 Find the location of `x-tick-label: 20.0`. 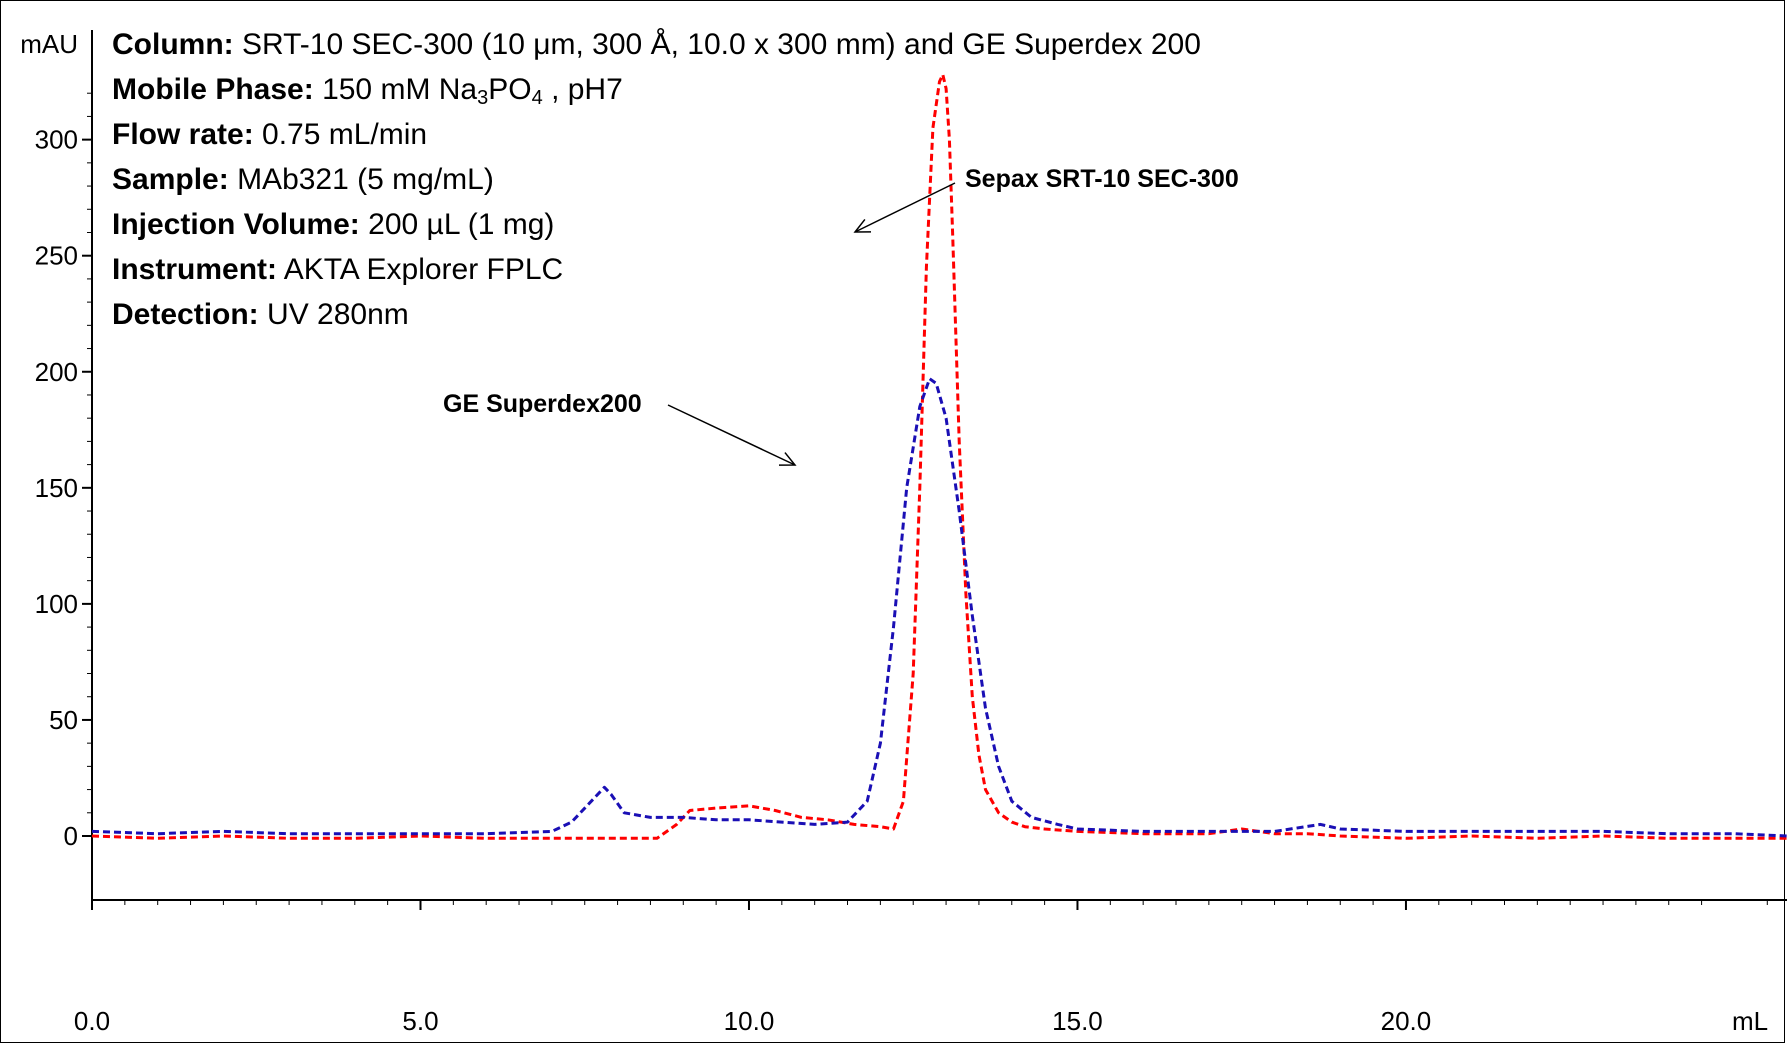

x-tick-label: 20.0 is located at coordinates (1406, 1021).